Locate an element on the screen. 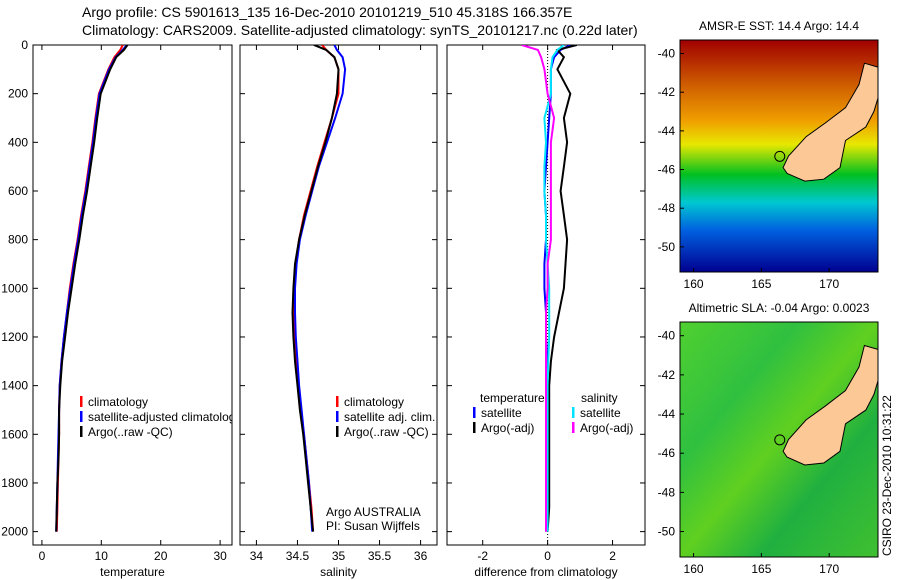 The height and width of the screenshot is (580, 900). legend-header: salinity is located at coordinates (599, 398).